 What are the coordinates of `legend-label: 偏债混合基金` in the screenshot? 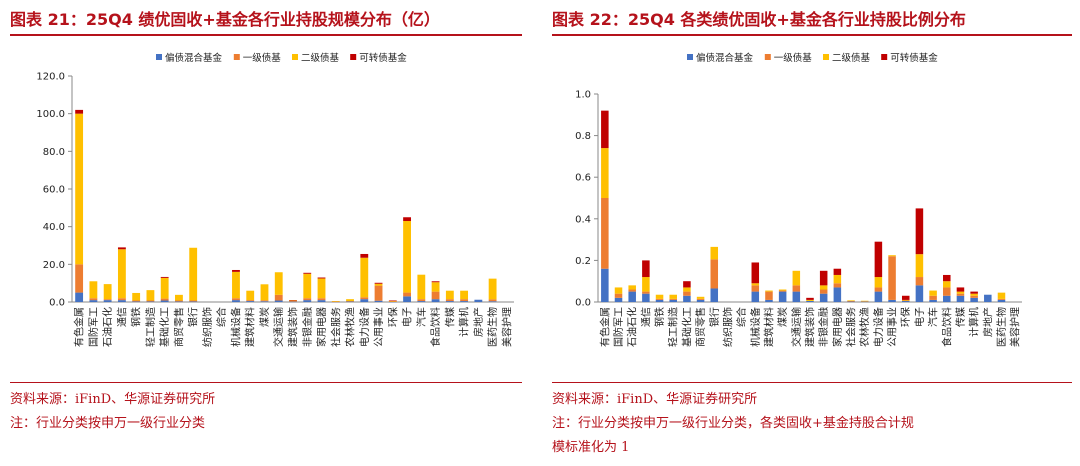 It's located at (725, 58).